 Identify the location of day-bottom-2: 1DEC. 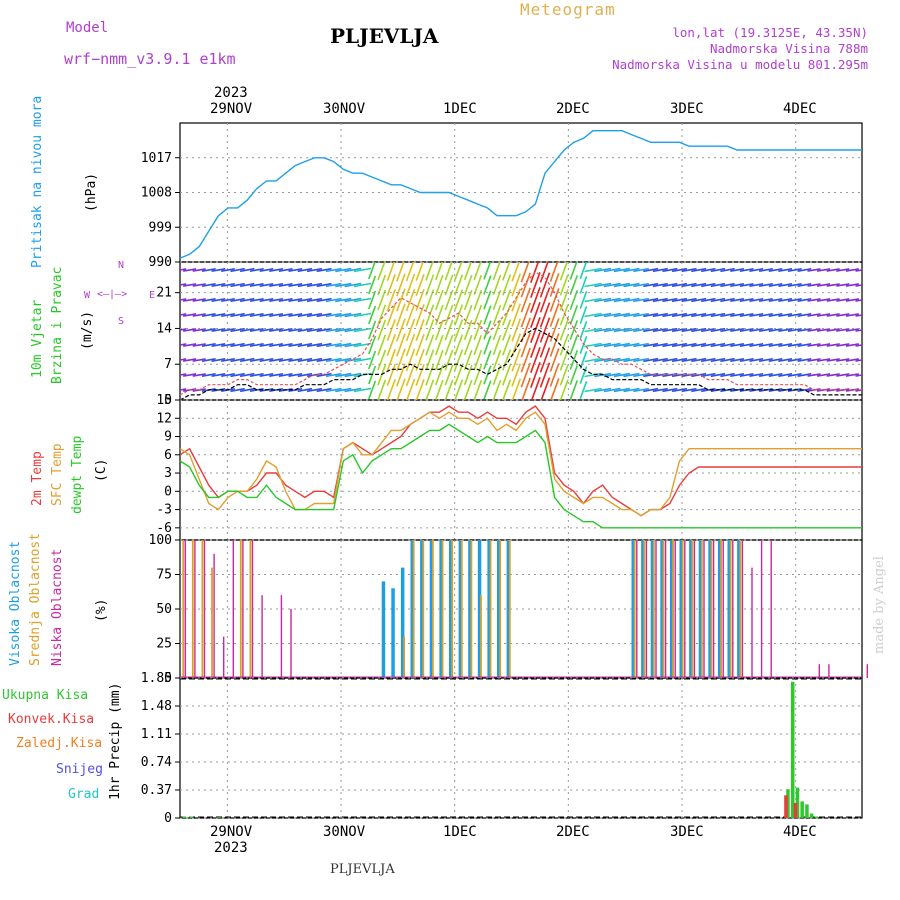
(460, 832).